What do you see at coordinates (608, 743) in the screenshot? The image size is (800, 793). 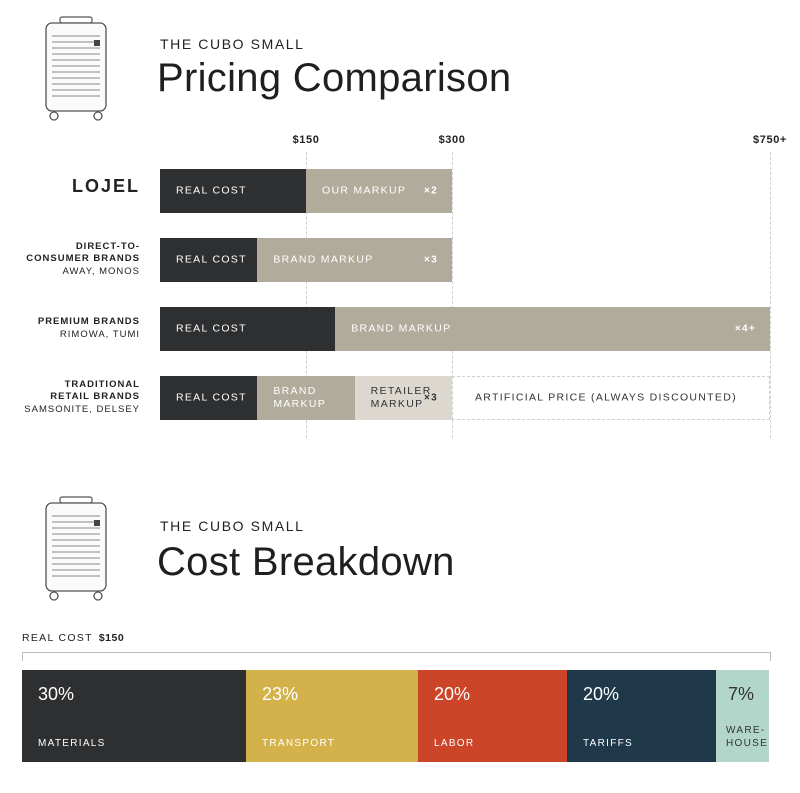 I see `cost-label: TARIFFS` at bounding box center [608, 743].